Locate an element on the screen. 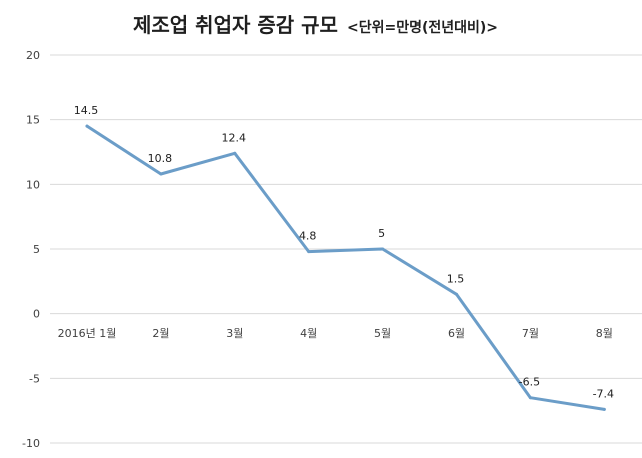 The height and width of the screenshot is (458, 642). x-tick-label: 2016년 1월 is located at coordinates (87, 333).